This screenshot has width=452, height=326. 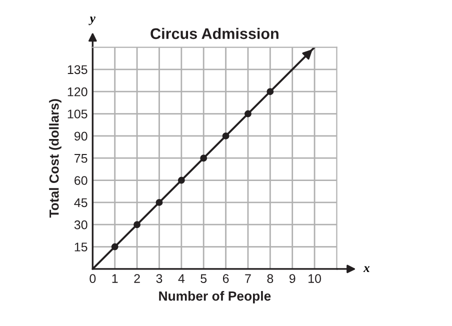 What do you see at coordinates (270, 278) in the screenshot?
I see `x-tick-label: 8` at bounding box center [270, 278].